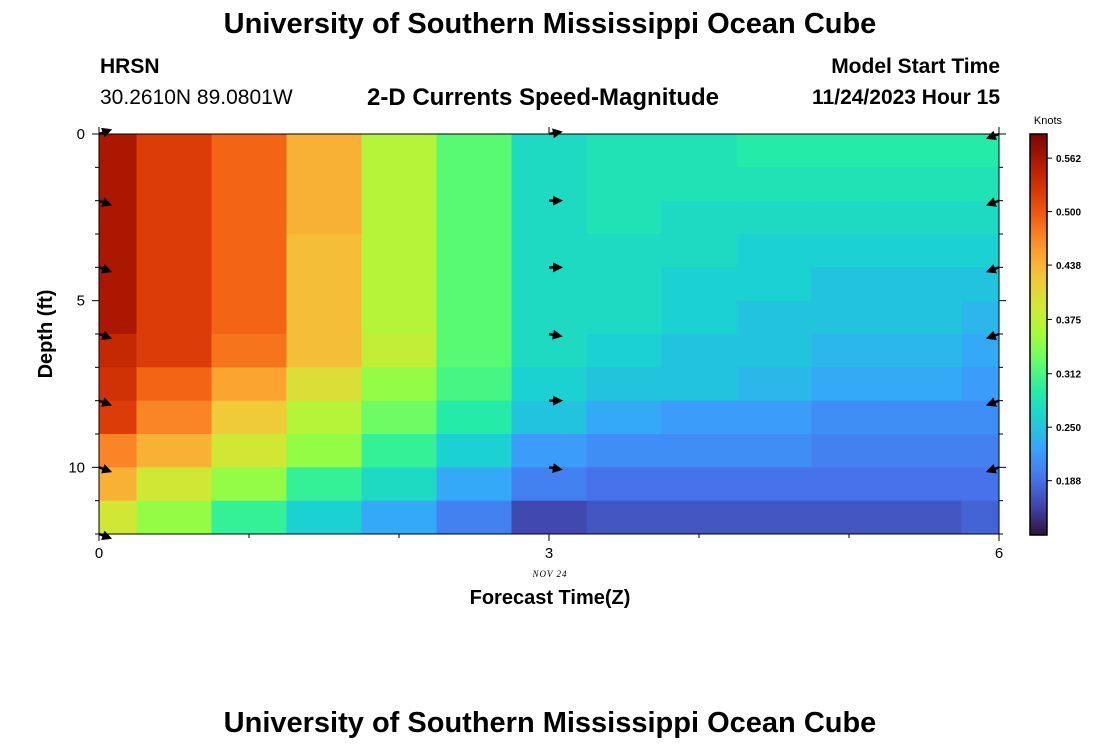  Describe the element at coordinates (81, 301) in the screenshot. I see `y-tick-label: 5` at that location.